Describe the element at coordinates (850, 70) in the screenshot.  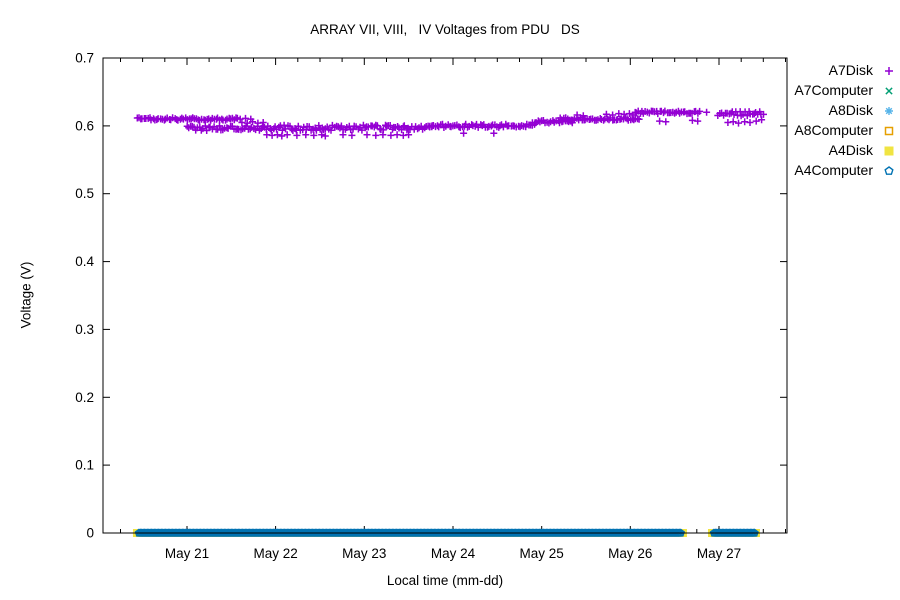
I see `legend-label: A7Disk` at that location.